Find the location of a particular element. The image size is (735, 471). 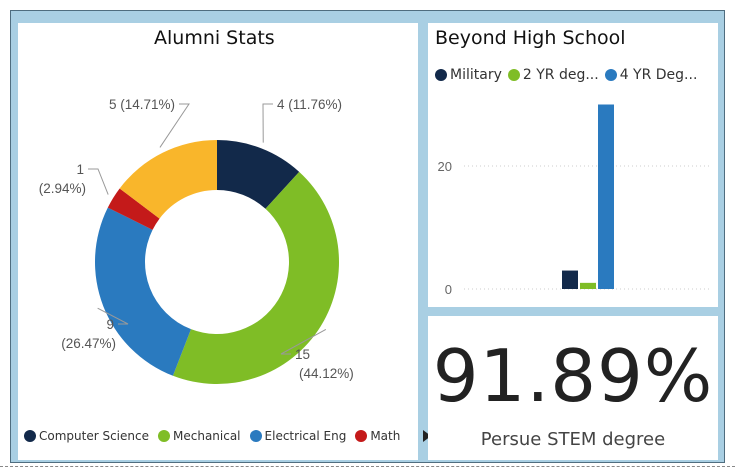

stem-percentage-value: 91.89% is located at coordinates (573, 376).